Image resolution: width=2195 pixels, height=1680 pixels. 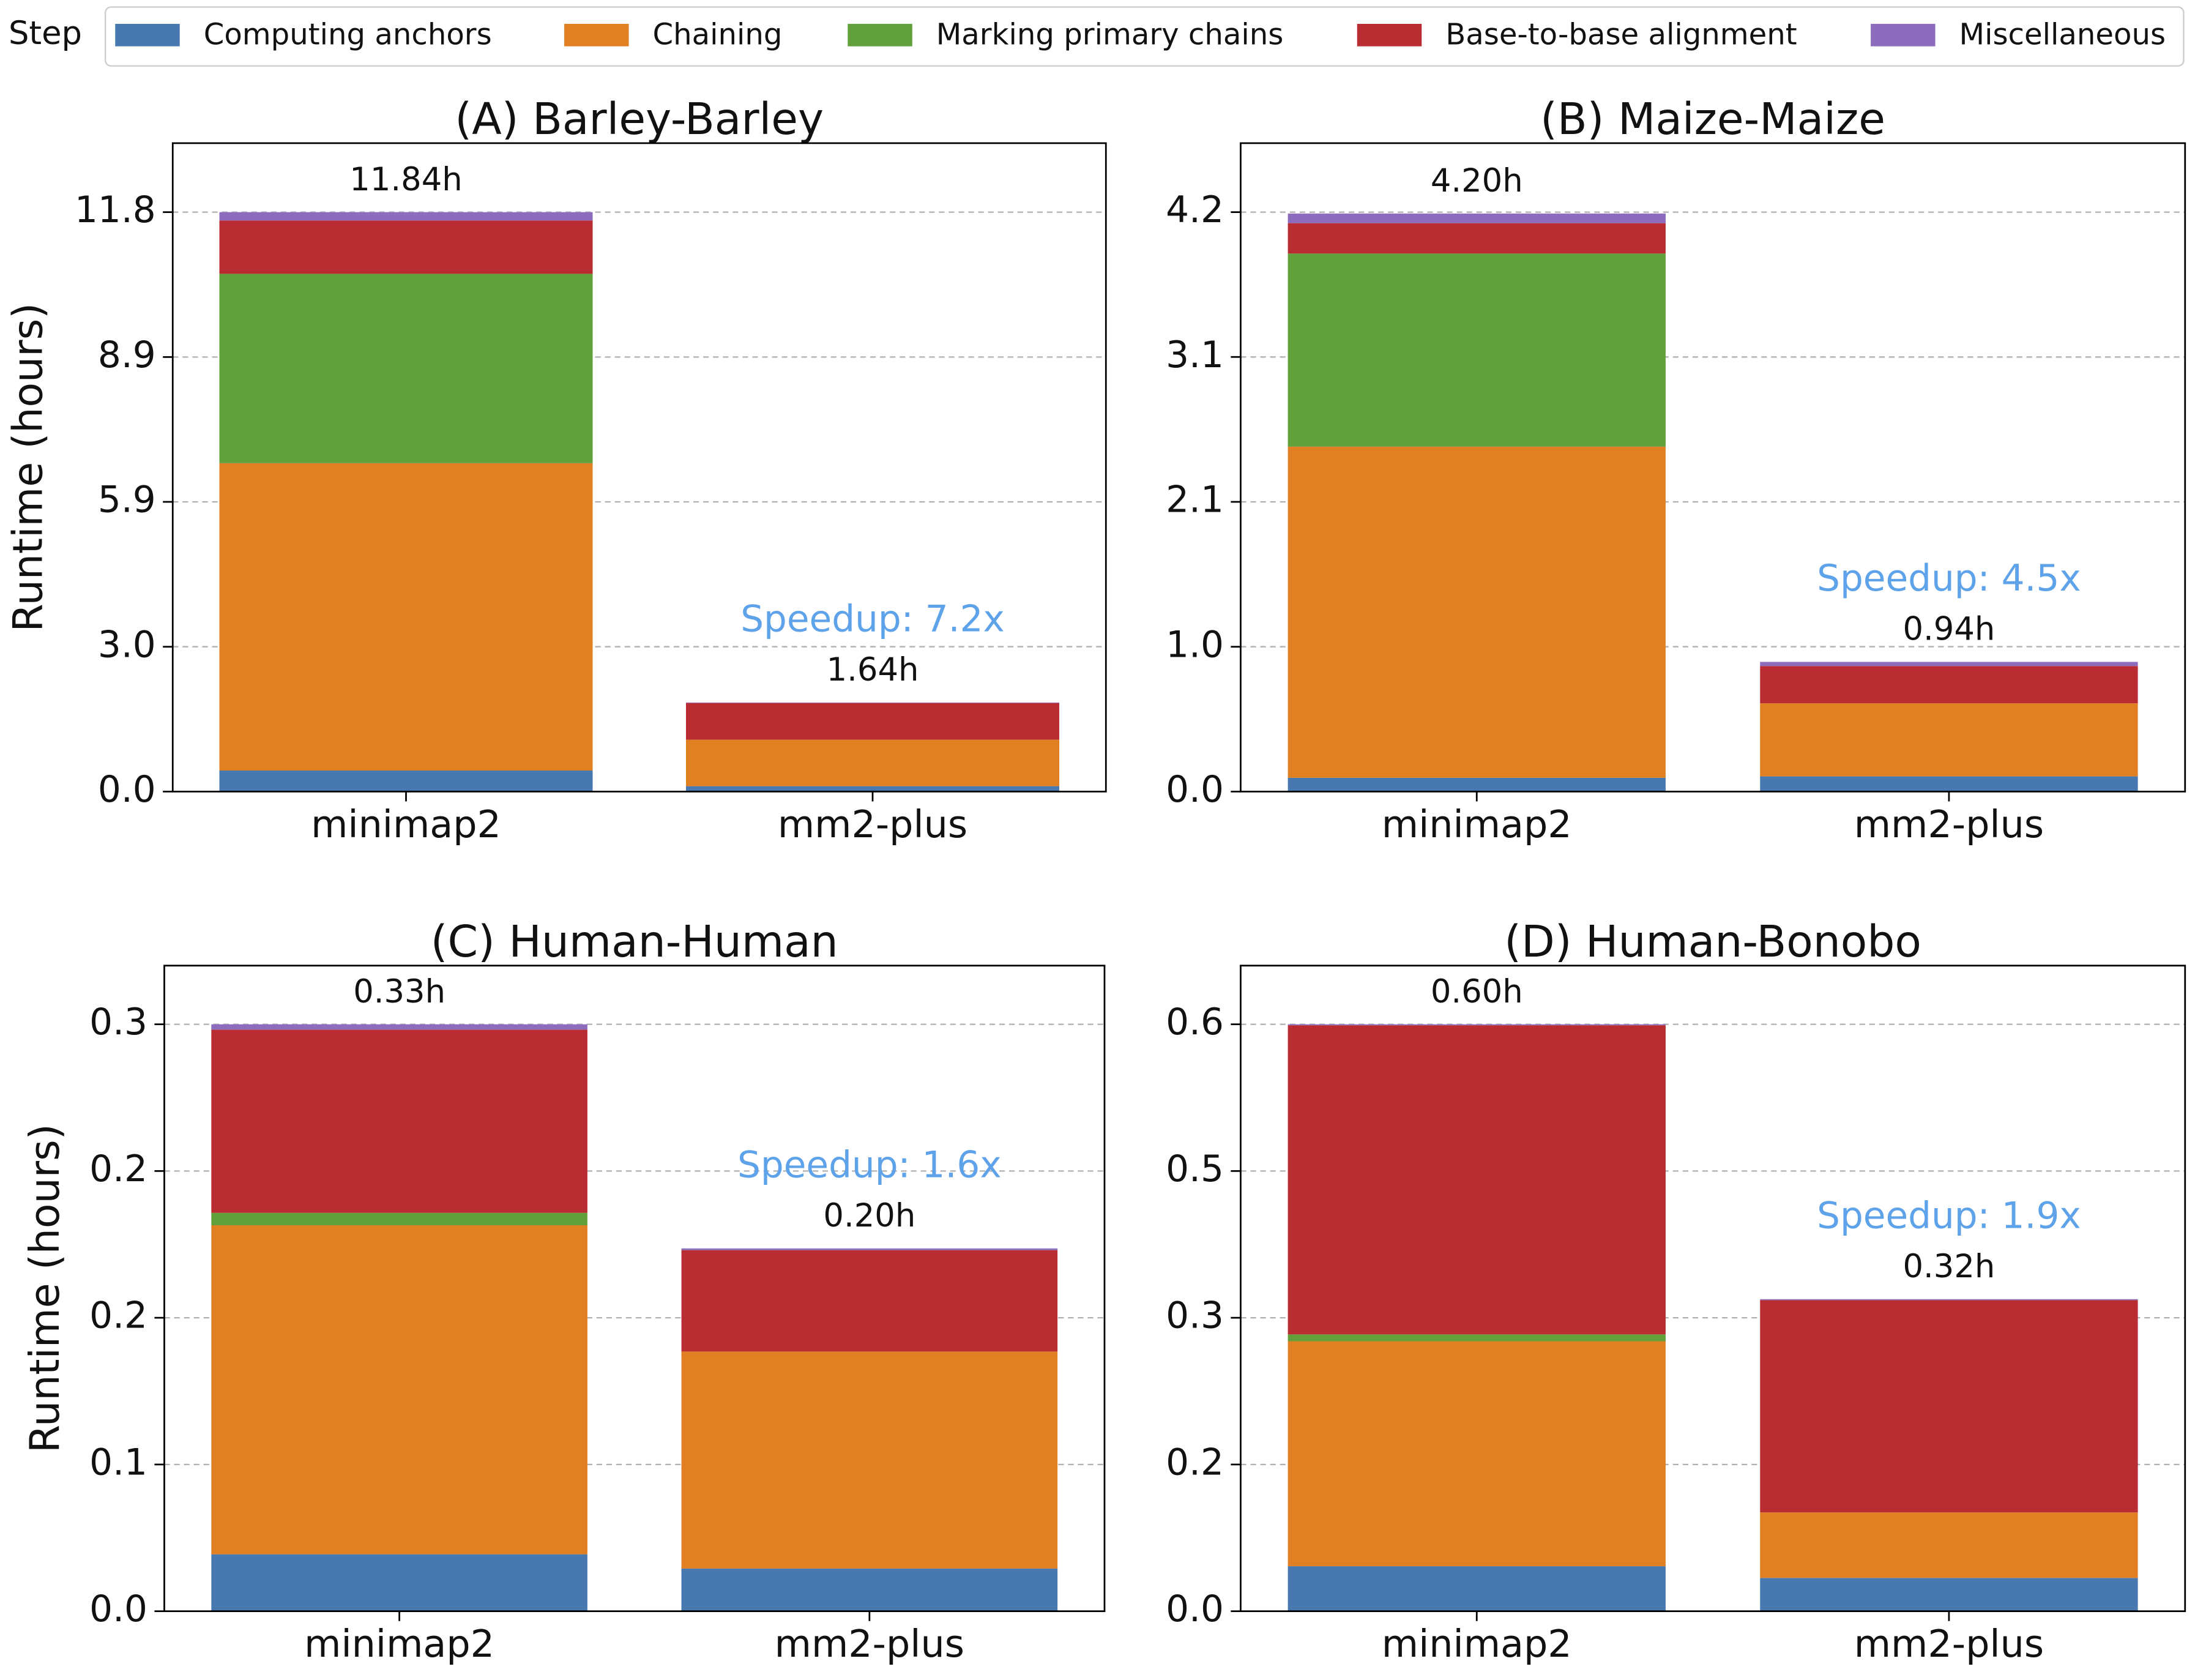 I want to click on legend-label: Computing anchors, so click(x=348, y=35).